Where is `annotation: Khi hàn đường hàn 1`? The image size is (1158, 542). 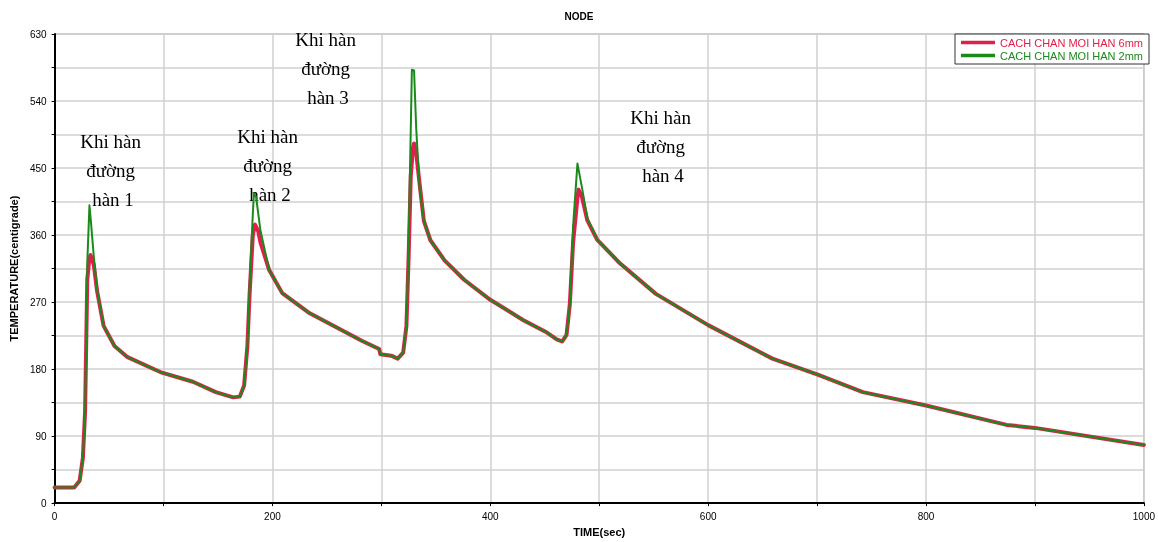 annotation: Khi hàn đường hàn 1 is located at coordinates (113, 170).